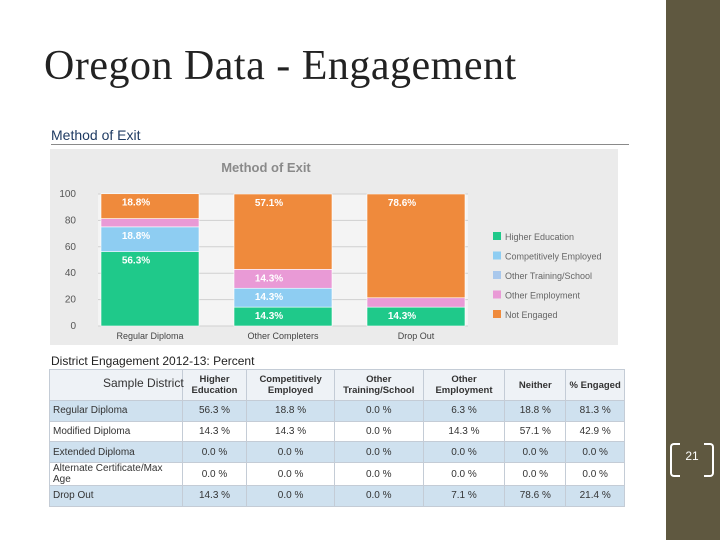 This screenshot has width=720, height=540. What do you see at coordinates (535, 431) in the screenshot?
I see `table-cell: 57.1 %` at bounding box center [535, 431].